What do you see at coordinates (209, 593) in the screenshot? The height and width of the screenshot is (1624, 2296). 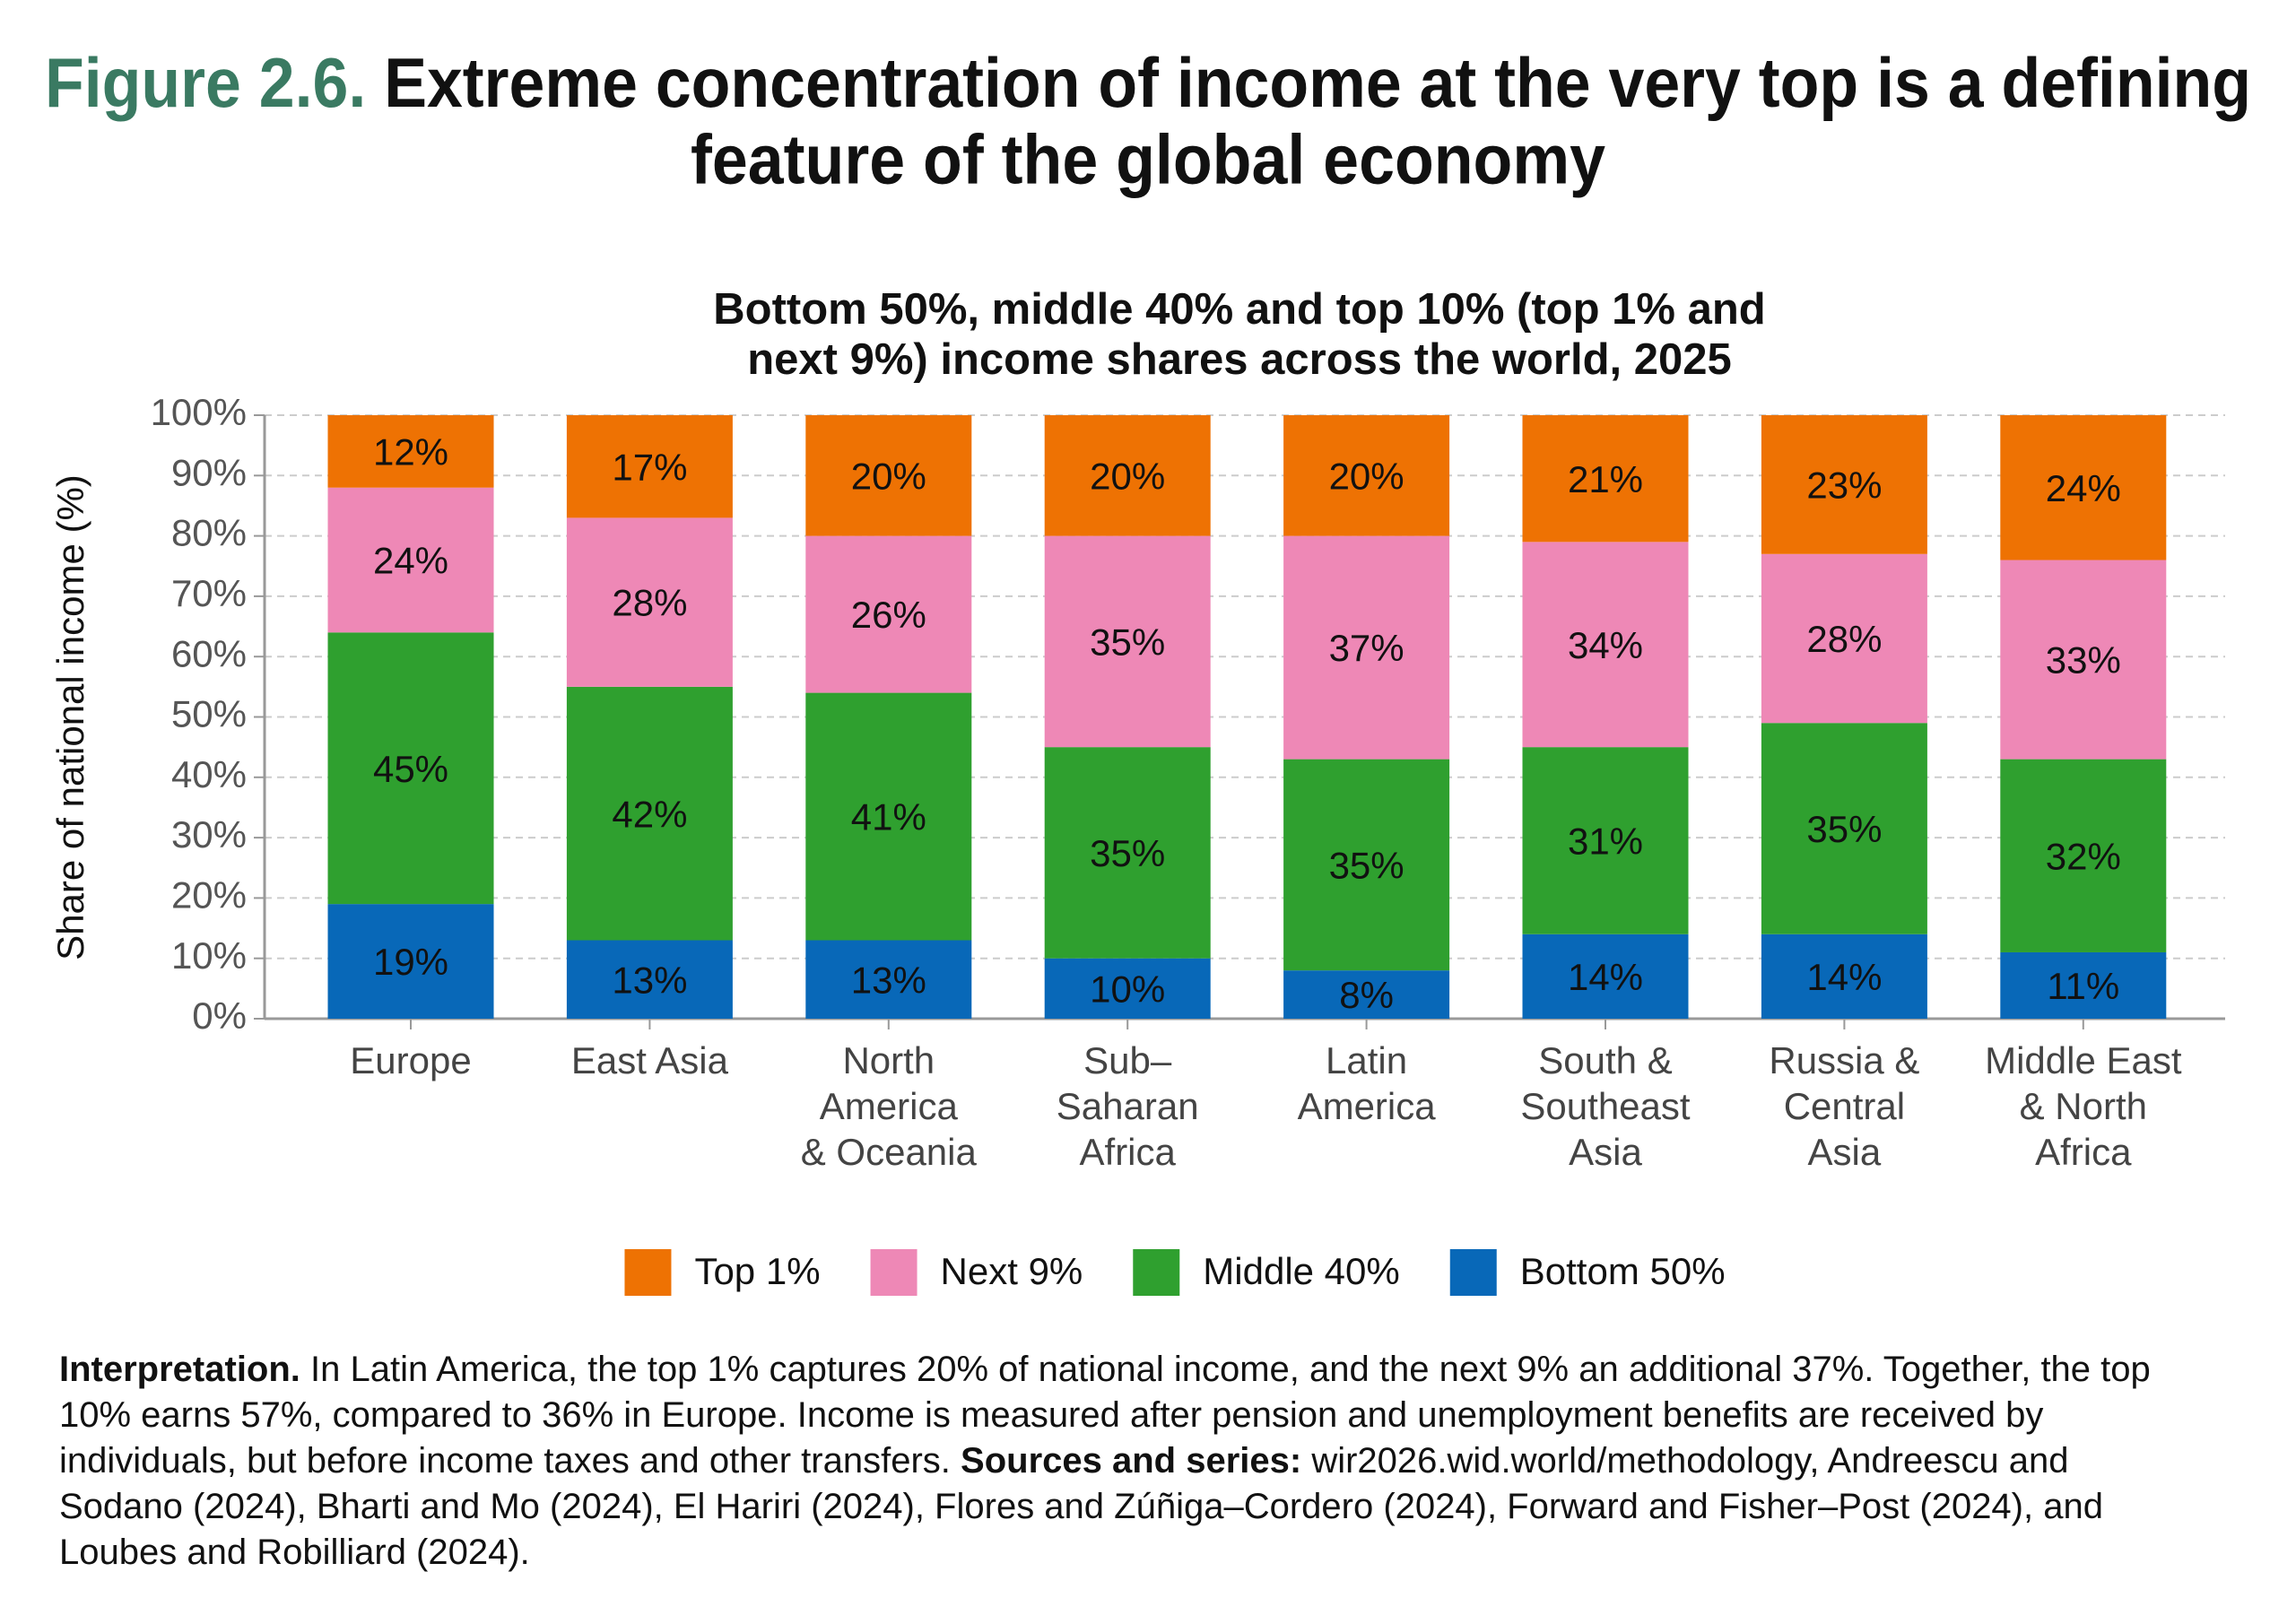 I see `y-tick-label: 70%` at bounding box center [209, 593].